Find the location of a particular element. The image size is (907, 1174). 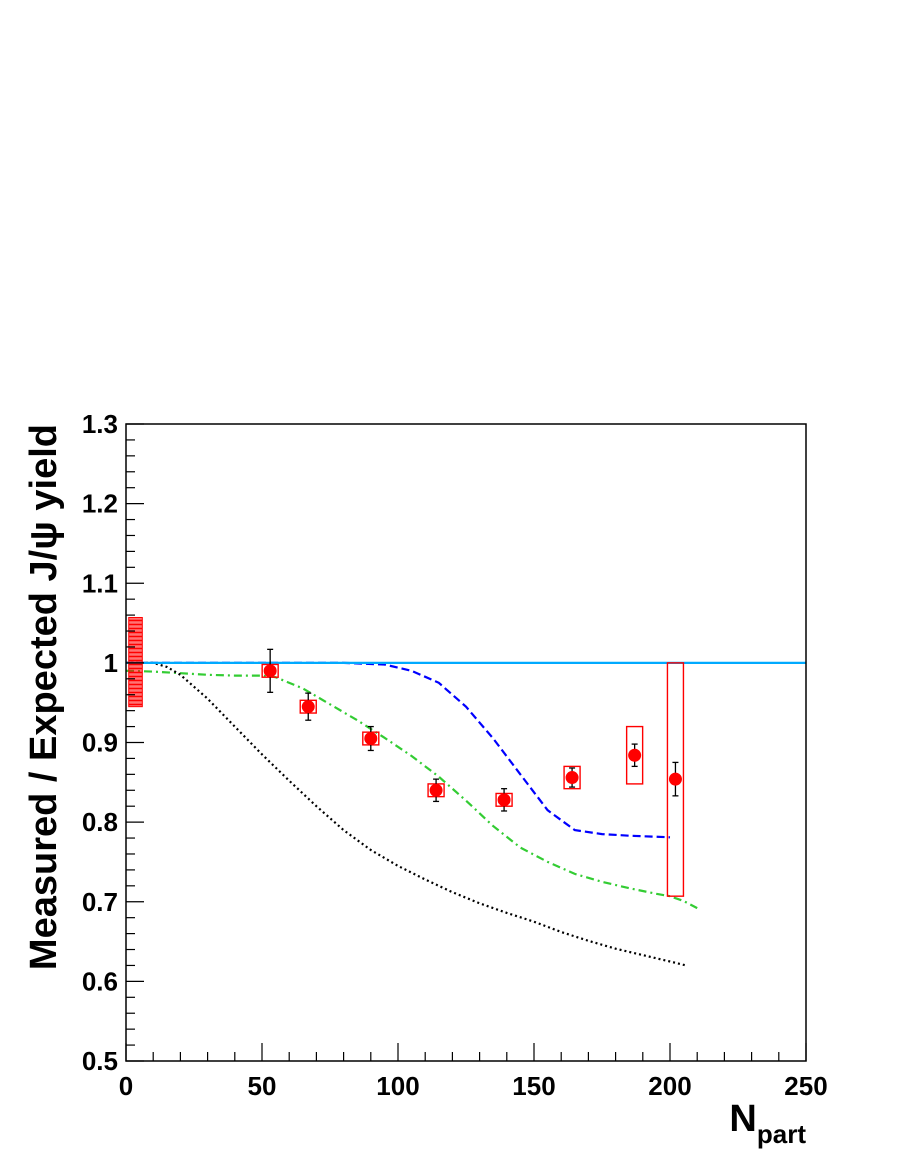

y-tick-label: 1.3 is located at coordinates (100, 424).